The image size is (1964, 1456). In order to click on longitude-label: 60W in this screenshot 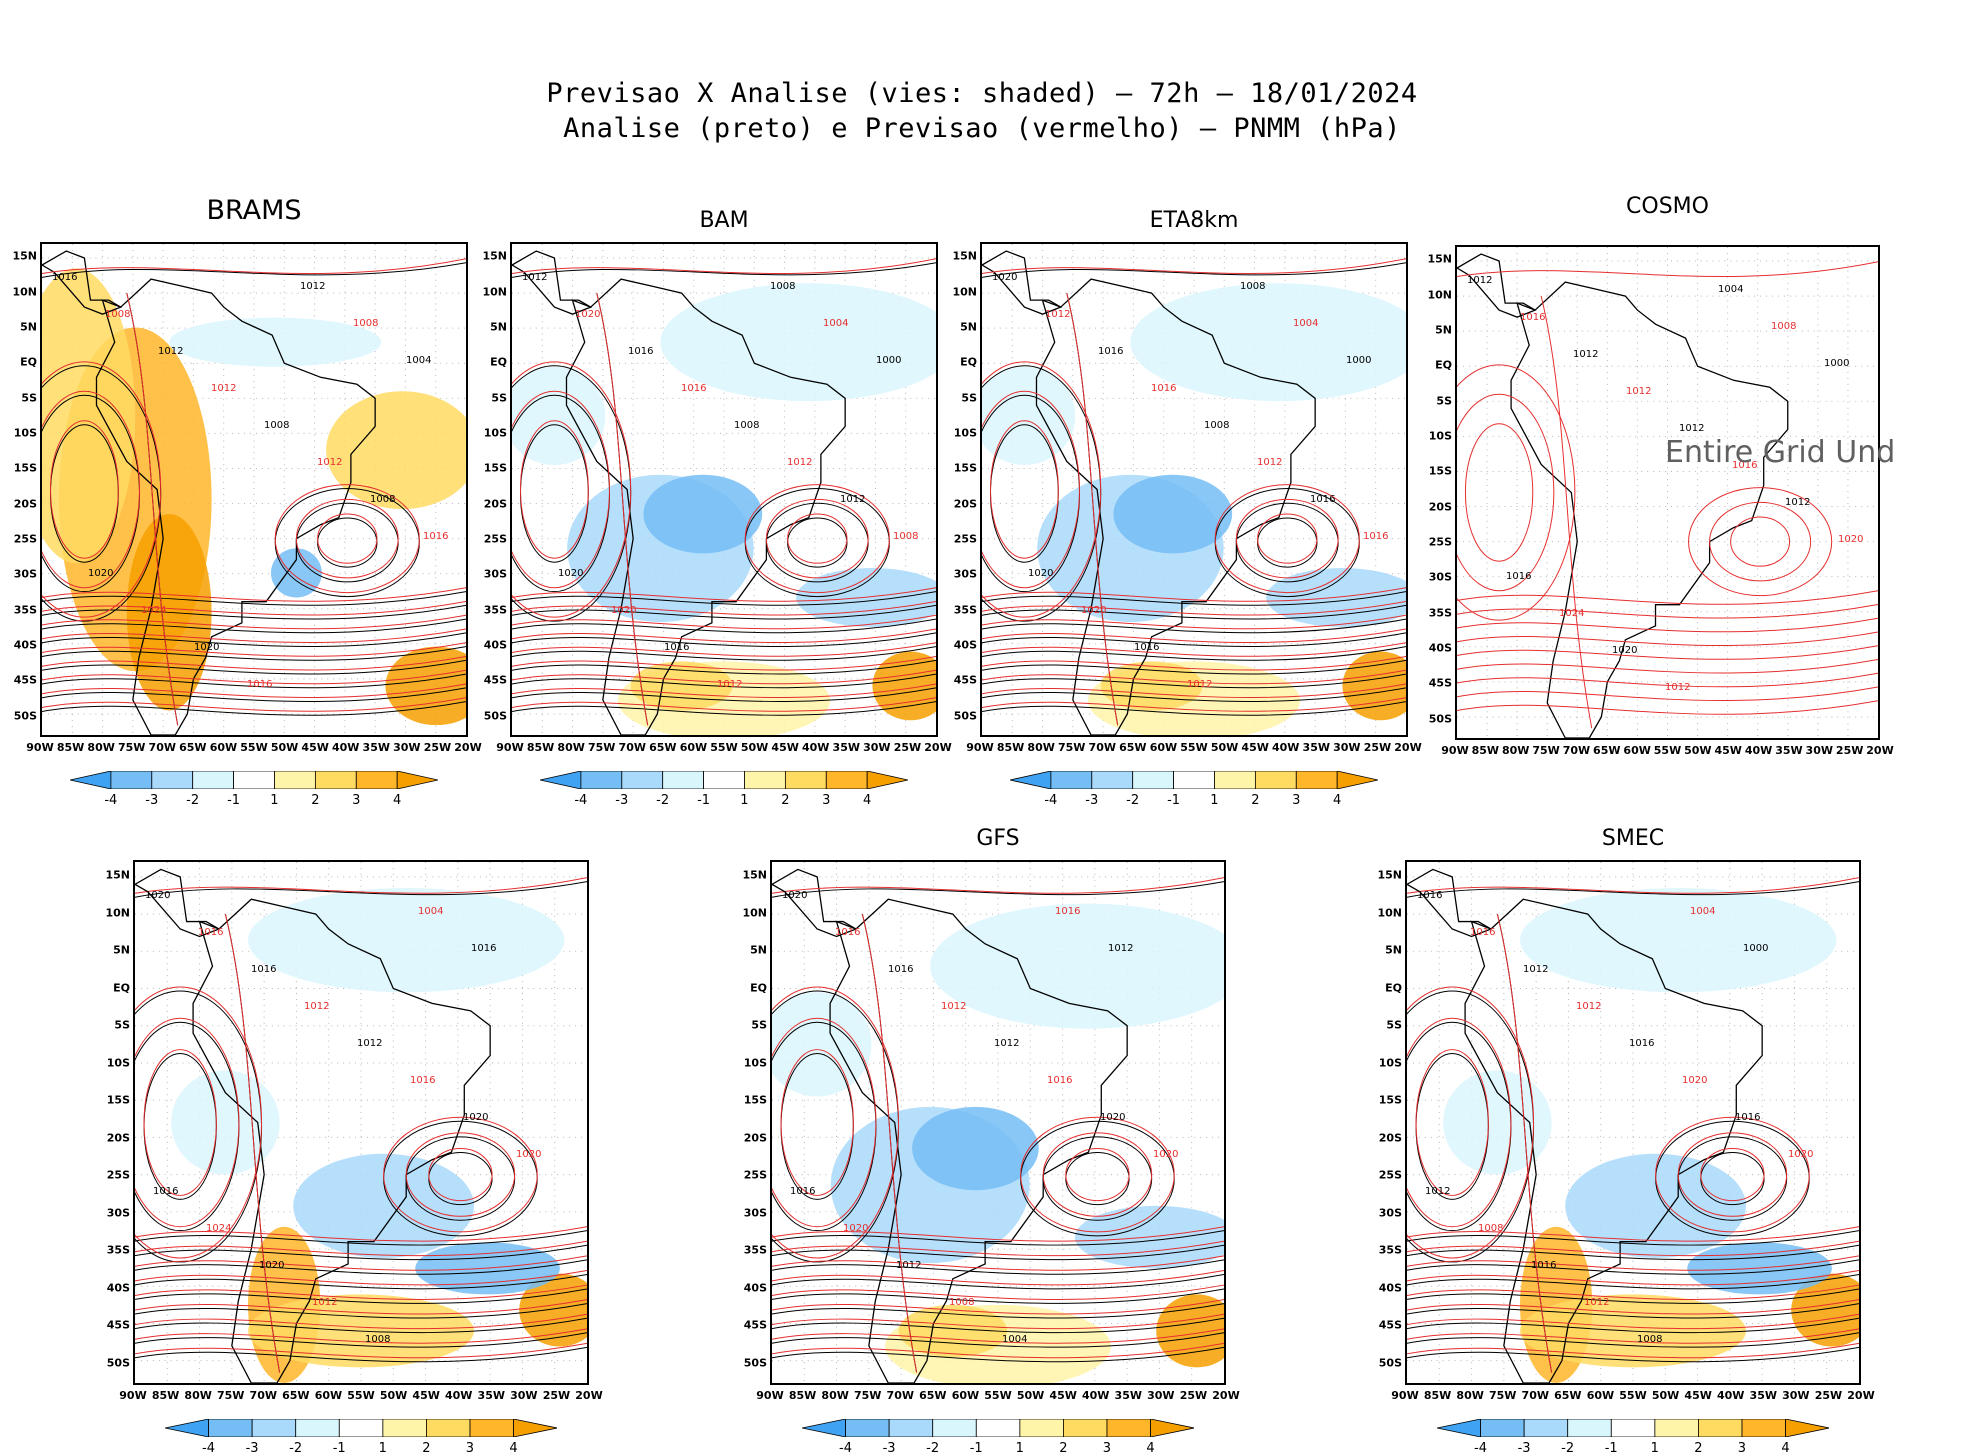, I will do `click(1637, 750)`.